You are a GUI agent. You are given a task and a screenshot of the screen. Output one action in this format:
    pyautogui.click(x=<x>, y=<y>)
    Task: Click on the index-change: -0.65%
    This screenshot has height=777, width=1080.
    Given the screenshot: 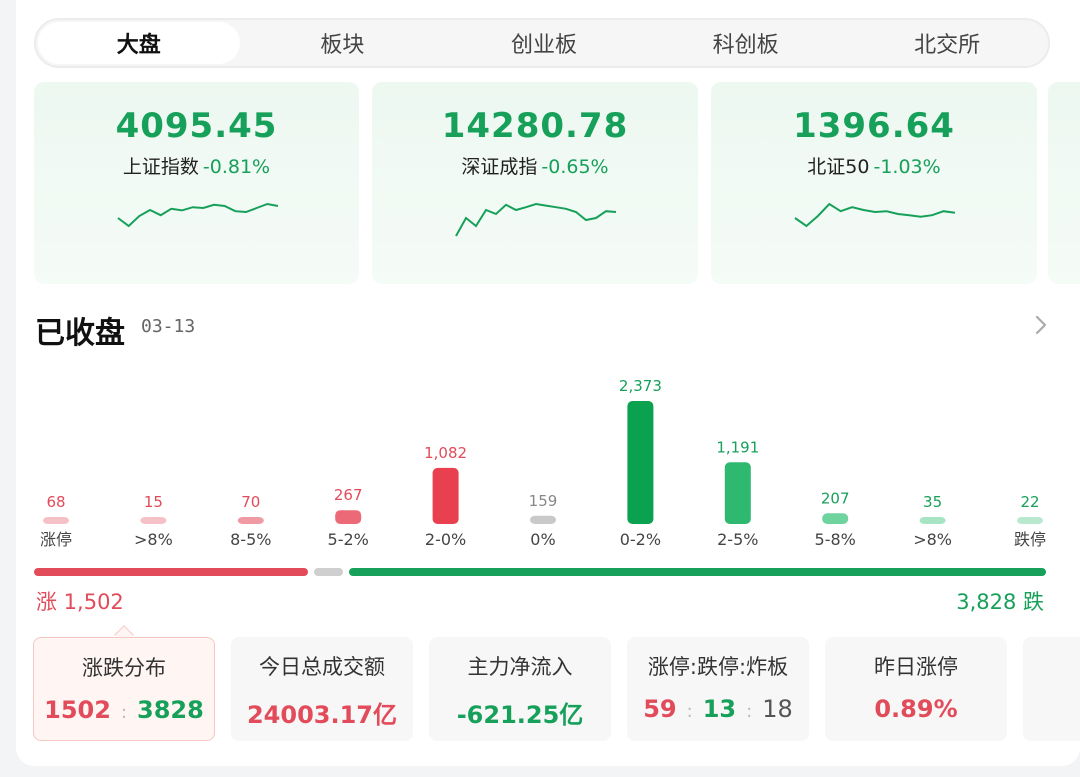 What is the action you would take?
    pyautogui.click(x=575, y=167)
    